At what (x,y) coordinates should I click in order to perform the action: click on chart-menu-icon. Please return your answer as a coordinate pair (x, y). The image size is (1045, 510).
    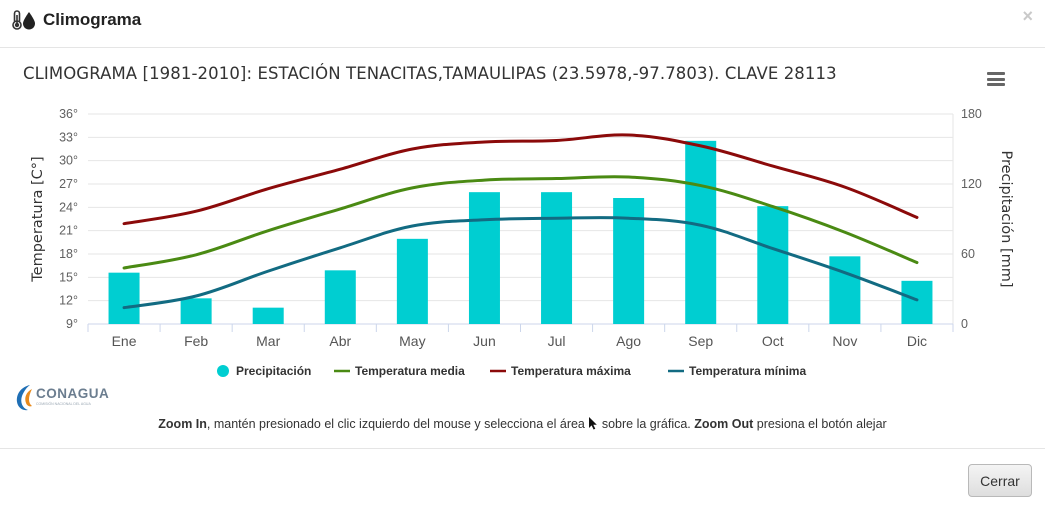
    Looking at the image, I should click on (996, 79).